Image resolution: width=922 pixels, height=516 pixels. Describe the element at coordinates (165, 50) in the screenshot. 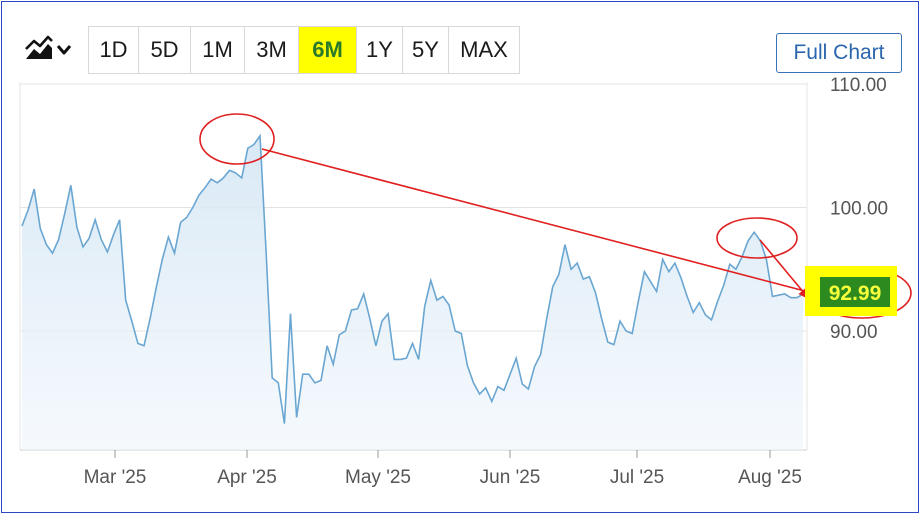

I see `range-button-5d: 5D` at that location.